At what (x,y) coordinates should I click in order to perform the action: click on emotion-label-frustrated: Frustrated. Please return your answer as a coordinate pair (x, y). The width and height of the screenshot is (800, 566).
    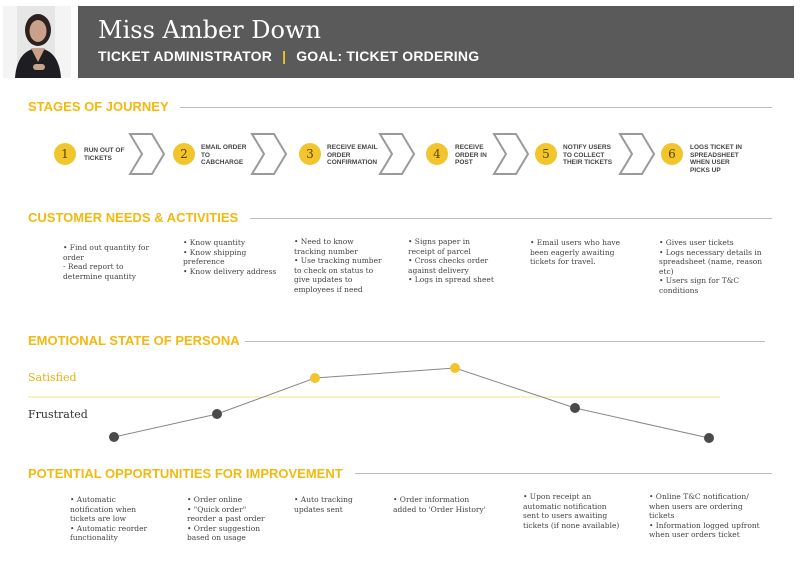
    Looking at the image, I should click on (58, 414).